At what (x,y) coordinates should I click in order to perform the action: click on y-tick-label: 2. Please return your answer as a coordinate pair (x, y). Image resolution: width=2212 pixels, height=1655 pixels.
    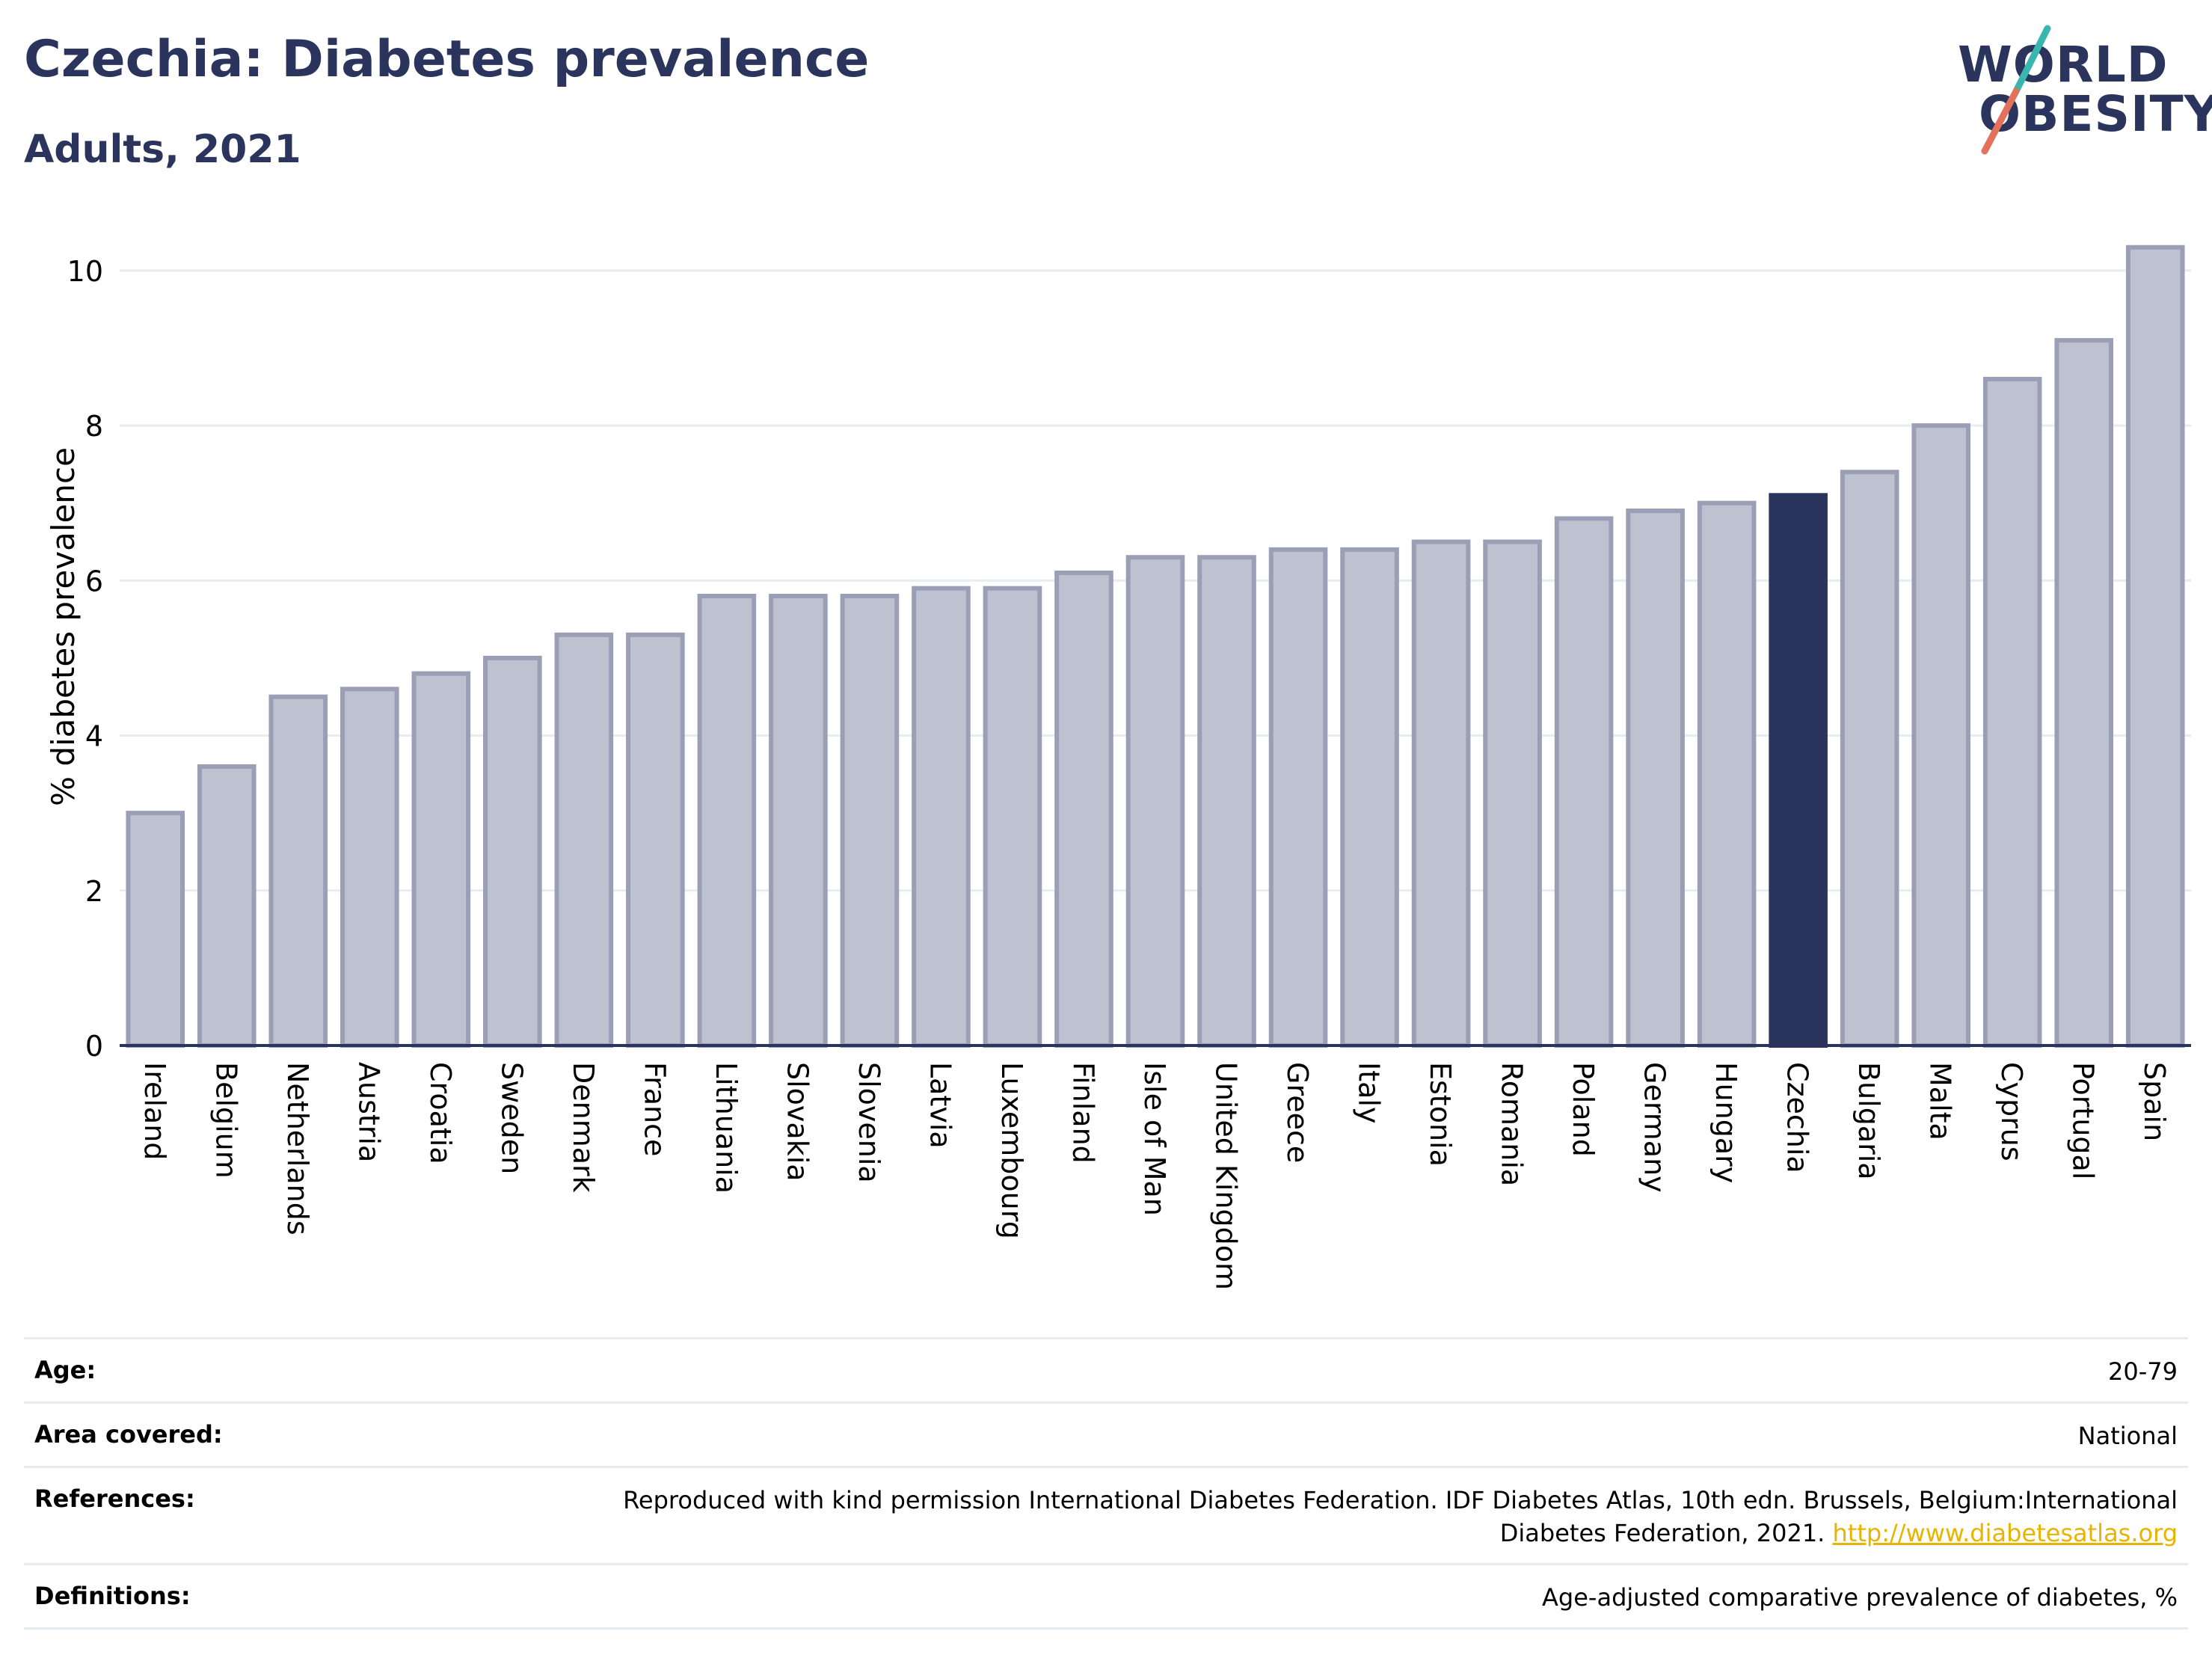
    Looking at the image, I should click on (94, 891).